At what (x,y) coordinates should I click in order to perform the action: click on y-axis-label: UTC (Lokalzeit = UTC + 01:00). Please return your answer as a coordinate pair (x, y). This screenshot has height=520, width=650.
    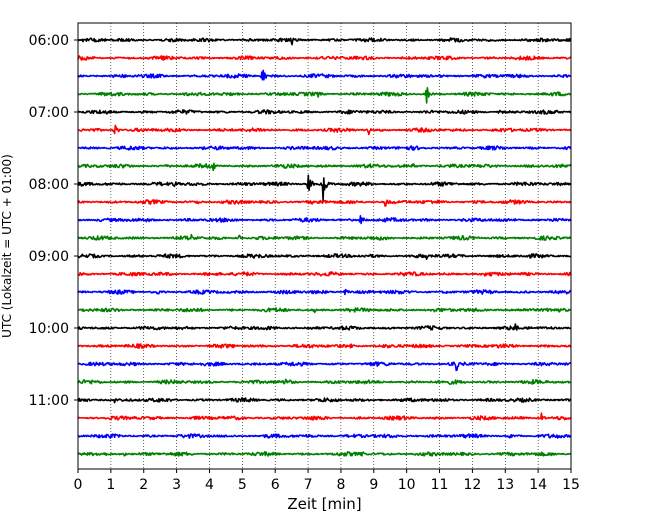
    Looking at the image, I should click on (7, 246).